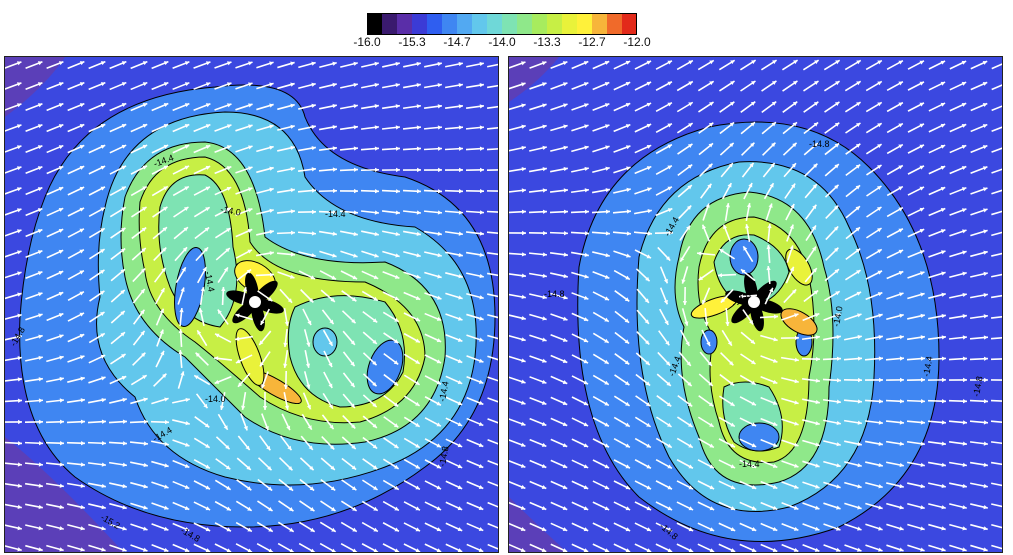 This screenshot has height=555, width=1013. Describe the element at coordinates (554, 294) in the screenshot. I see `contour-label: -14.8` at that location.